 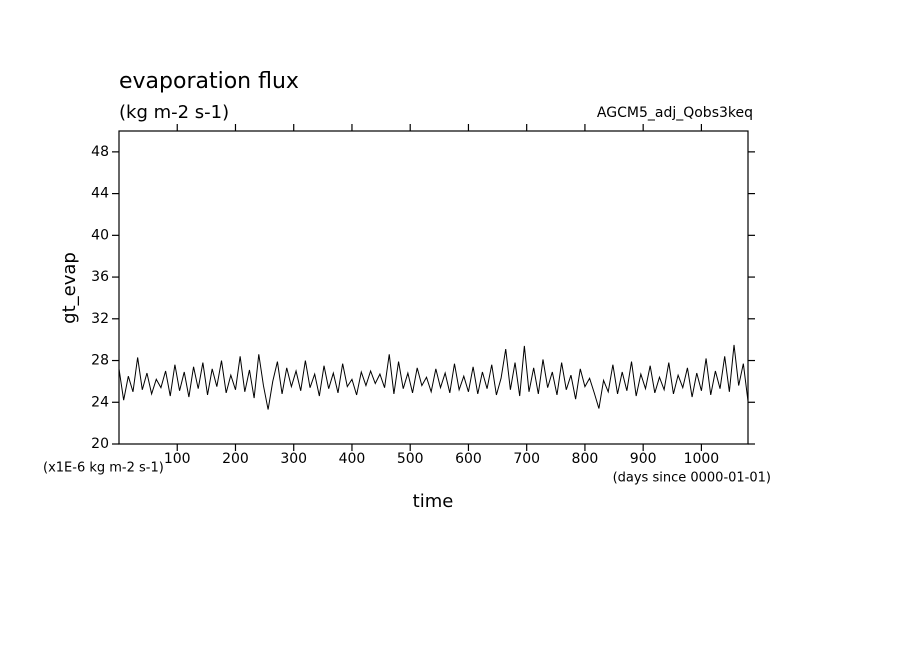 What do you see at coordinates (69, 288) in the screenshot?
I see `y-axis-label: gt_evap` at bounding box center [69, 288].